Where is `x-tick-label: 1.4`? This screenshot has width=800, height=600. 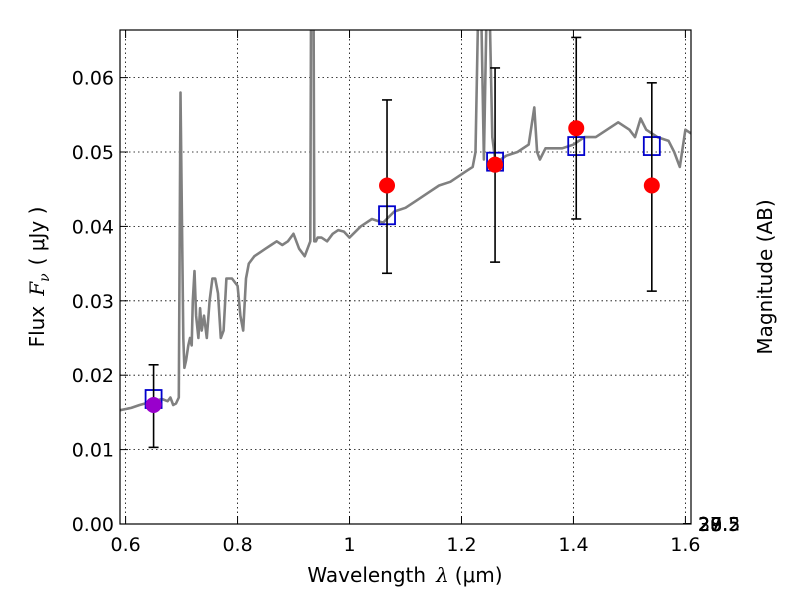
x-tick-label: 1.4 is located at coordinates (573, 545).